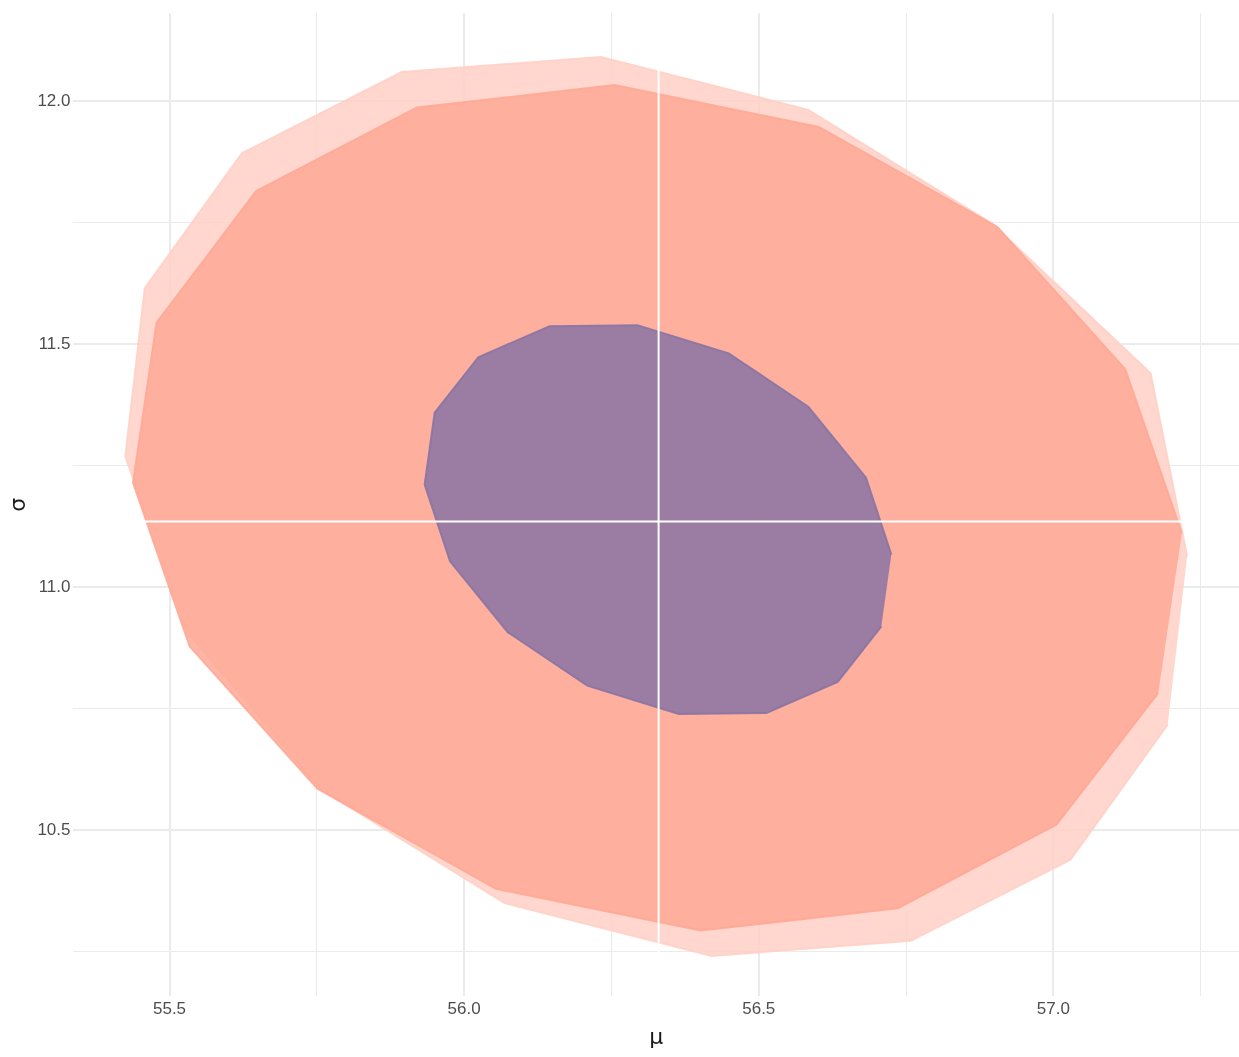  What do you see at coordinates (54, 343) in the screenshot?
I see `y-tick-label: 11.5` at bounding box center [54, 343].